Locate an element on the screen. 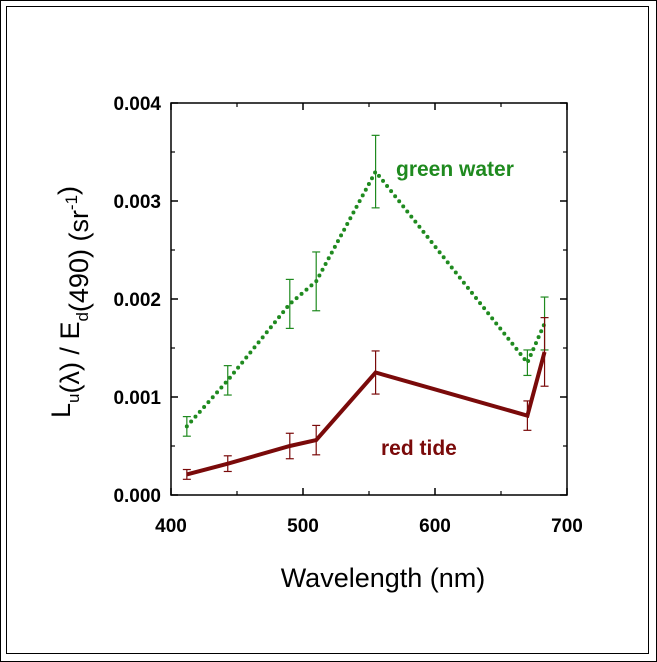 The image size is (657, 662). series-red-tide is located at coordinates (365, 398).